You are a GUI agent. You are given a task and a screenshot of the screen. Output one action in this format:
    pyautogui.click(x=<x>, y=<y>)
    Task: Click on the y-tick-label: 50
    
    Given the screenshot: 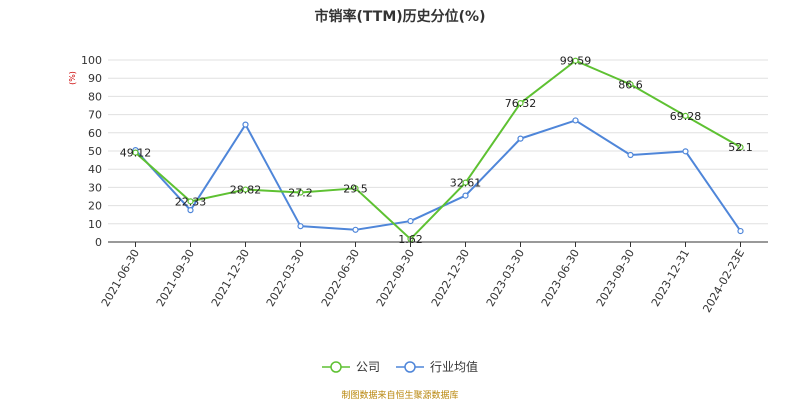 What is the action you would take?
    pyautogui.click(x=95, y=151)
    